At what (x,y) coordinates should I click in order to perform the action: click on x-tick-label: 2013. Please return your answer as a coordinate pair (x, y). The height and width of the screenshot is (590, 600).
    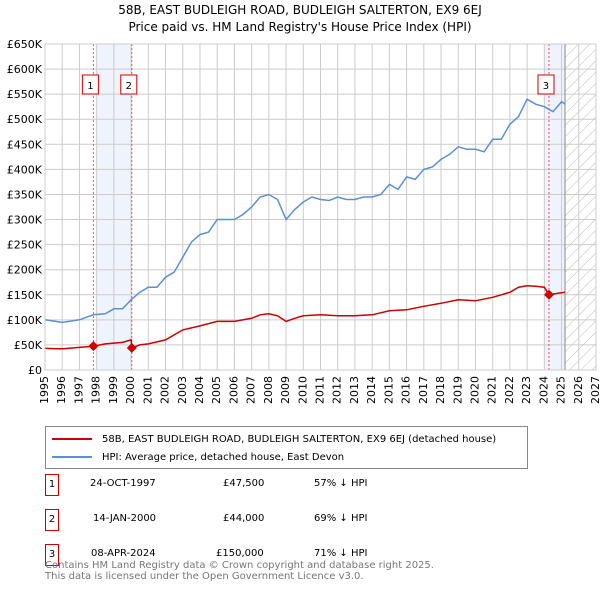
    Looking at the image, I should click on (354, 390).